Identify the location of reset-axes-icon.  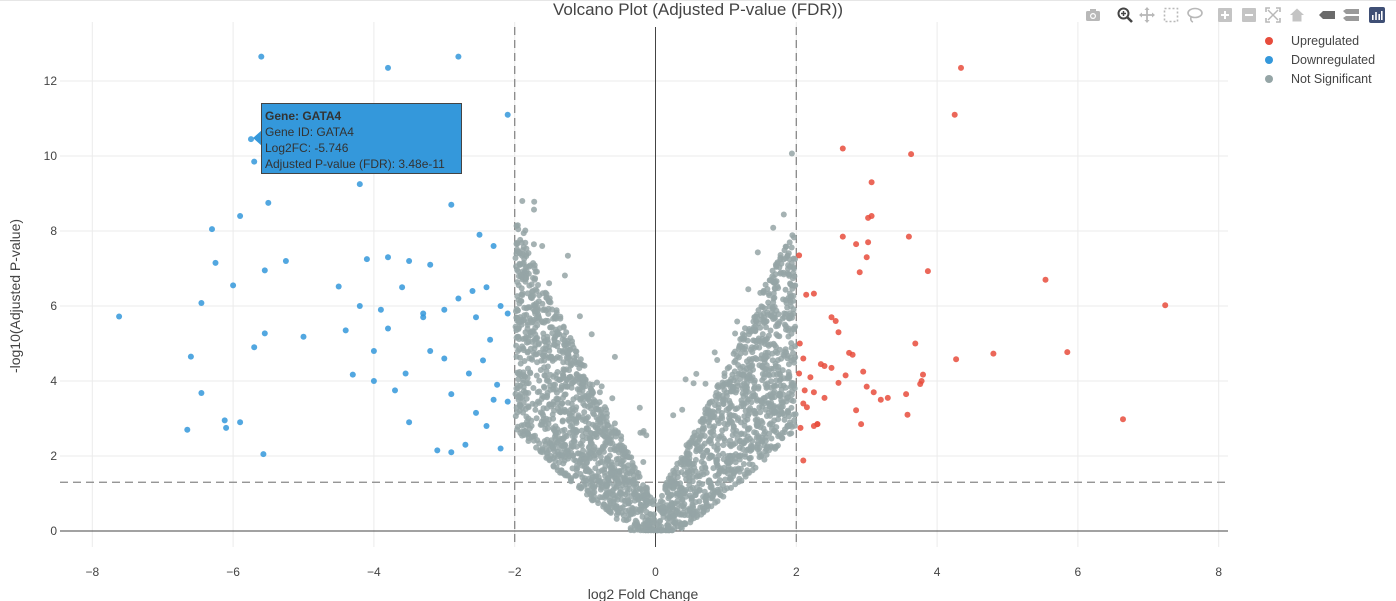
(1297, 15).